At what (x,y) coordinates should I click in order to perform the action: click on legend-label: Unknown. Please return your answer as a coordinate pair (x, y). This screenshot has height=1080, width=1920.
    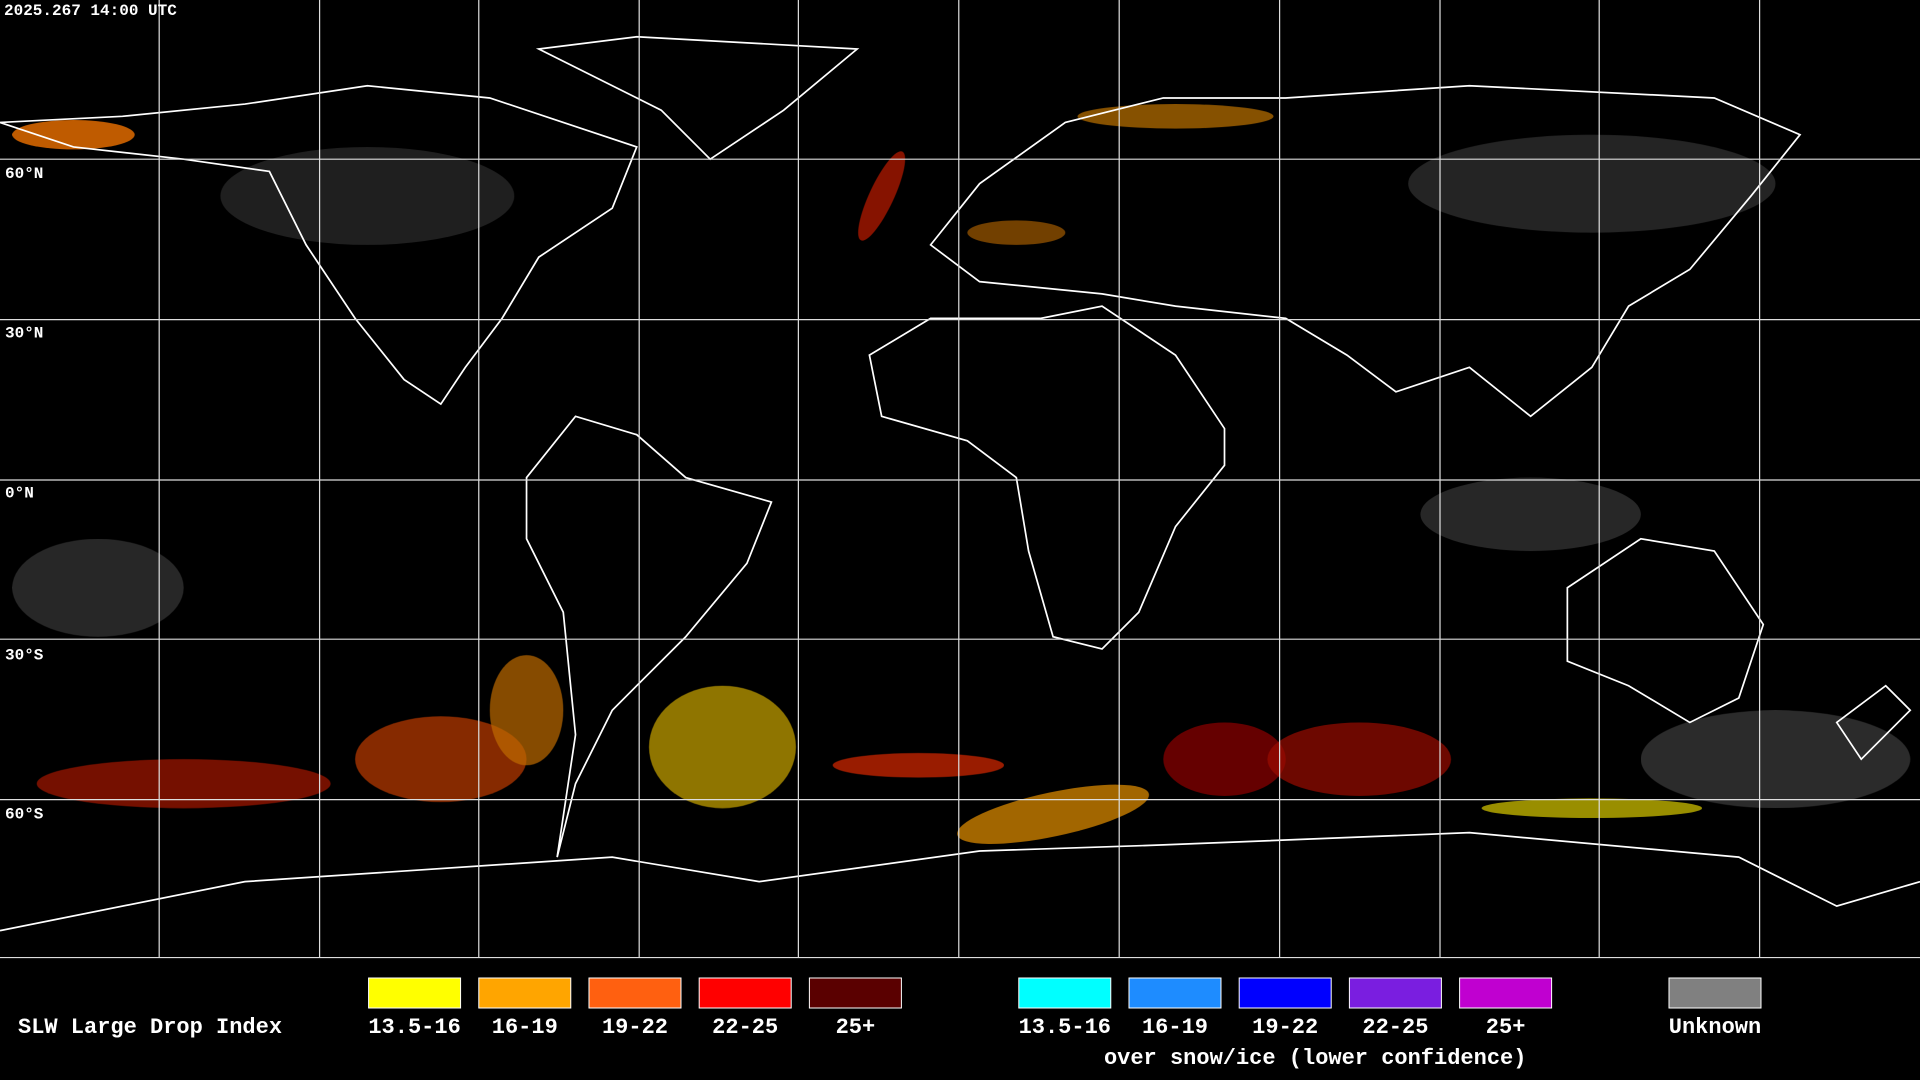
    Looking at the image, I should click on (1715, 1027).